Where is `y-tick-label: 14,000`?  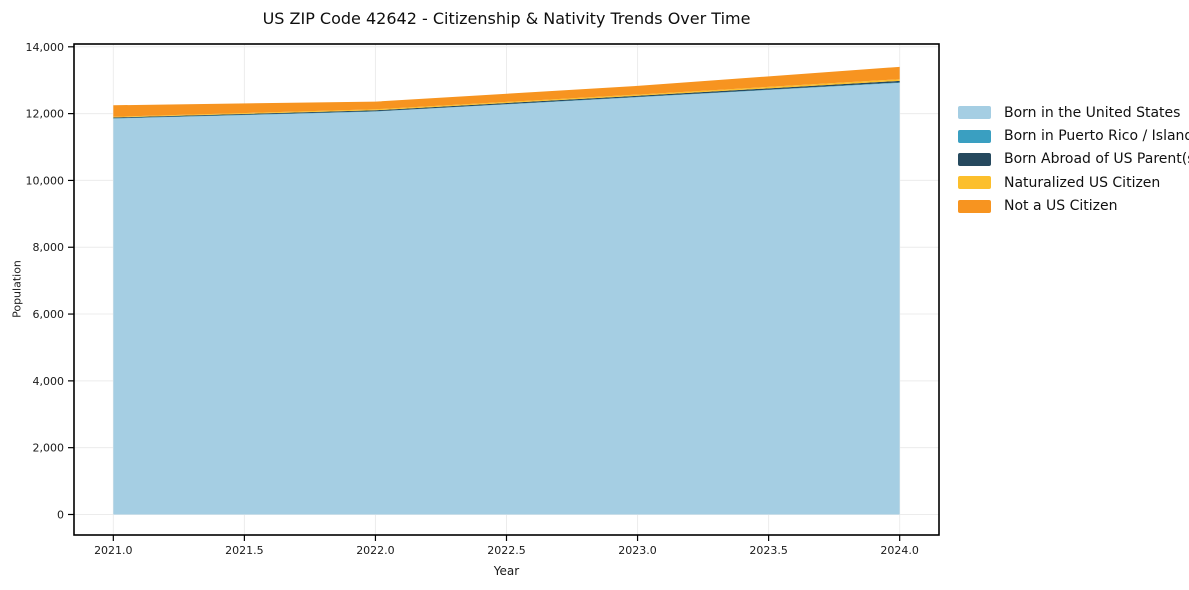 y-tick-label: 14,000 is located at coordinates (45, 47).